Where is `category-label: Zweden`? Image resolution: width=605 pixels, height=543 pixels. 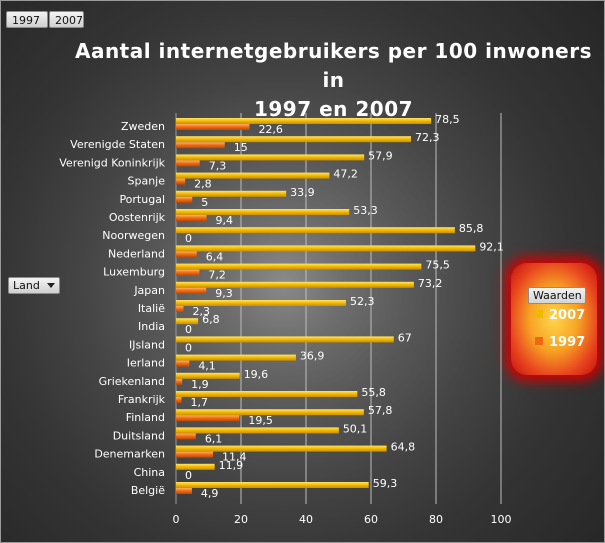
category-label: Zweden is located at coordinates (143, 126).